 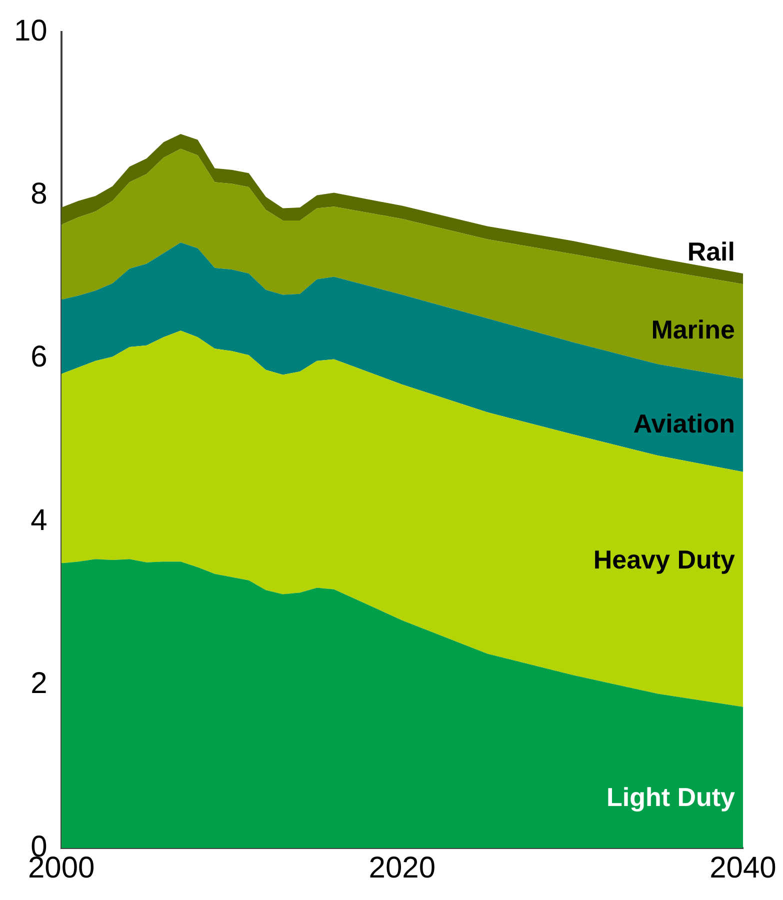 I want to click on y-tick-label: 8, so click(x=39, y=193).